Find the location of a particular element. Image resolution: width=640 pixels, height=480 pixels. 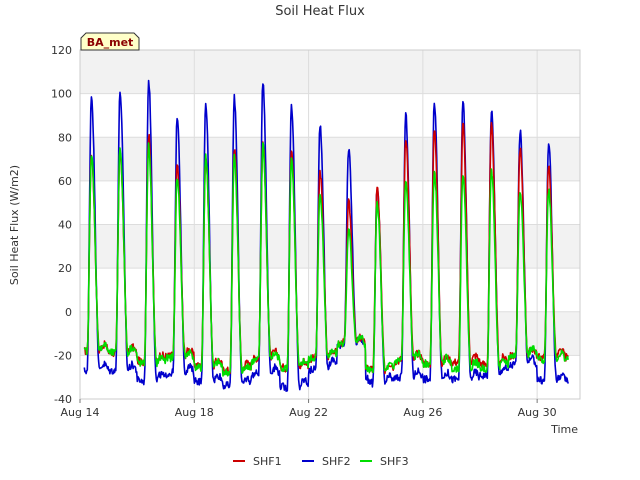

site-badge: BA_met is located at coordinates (110, 41).